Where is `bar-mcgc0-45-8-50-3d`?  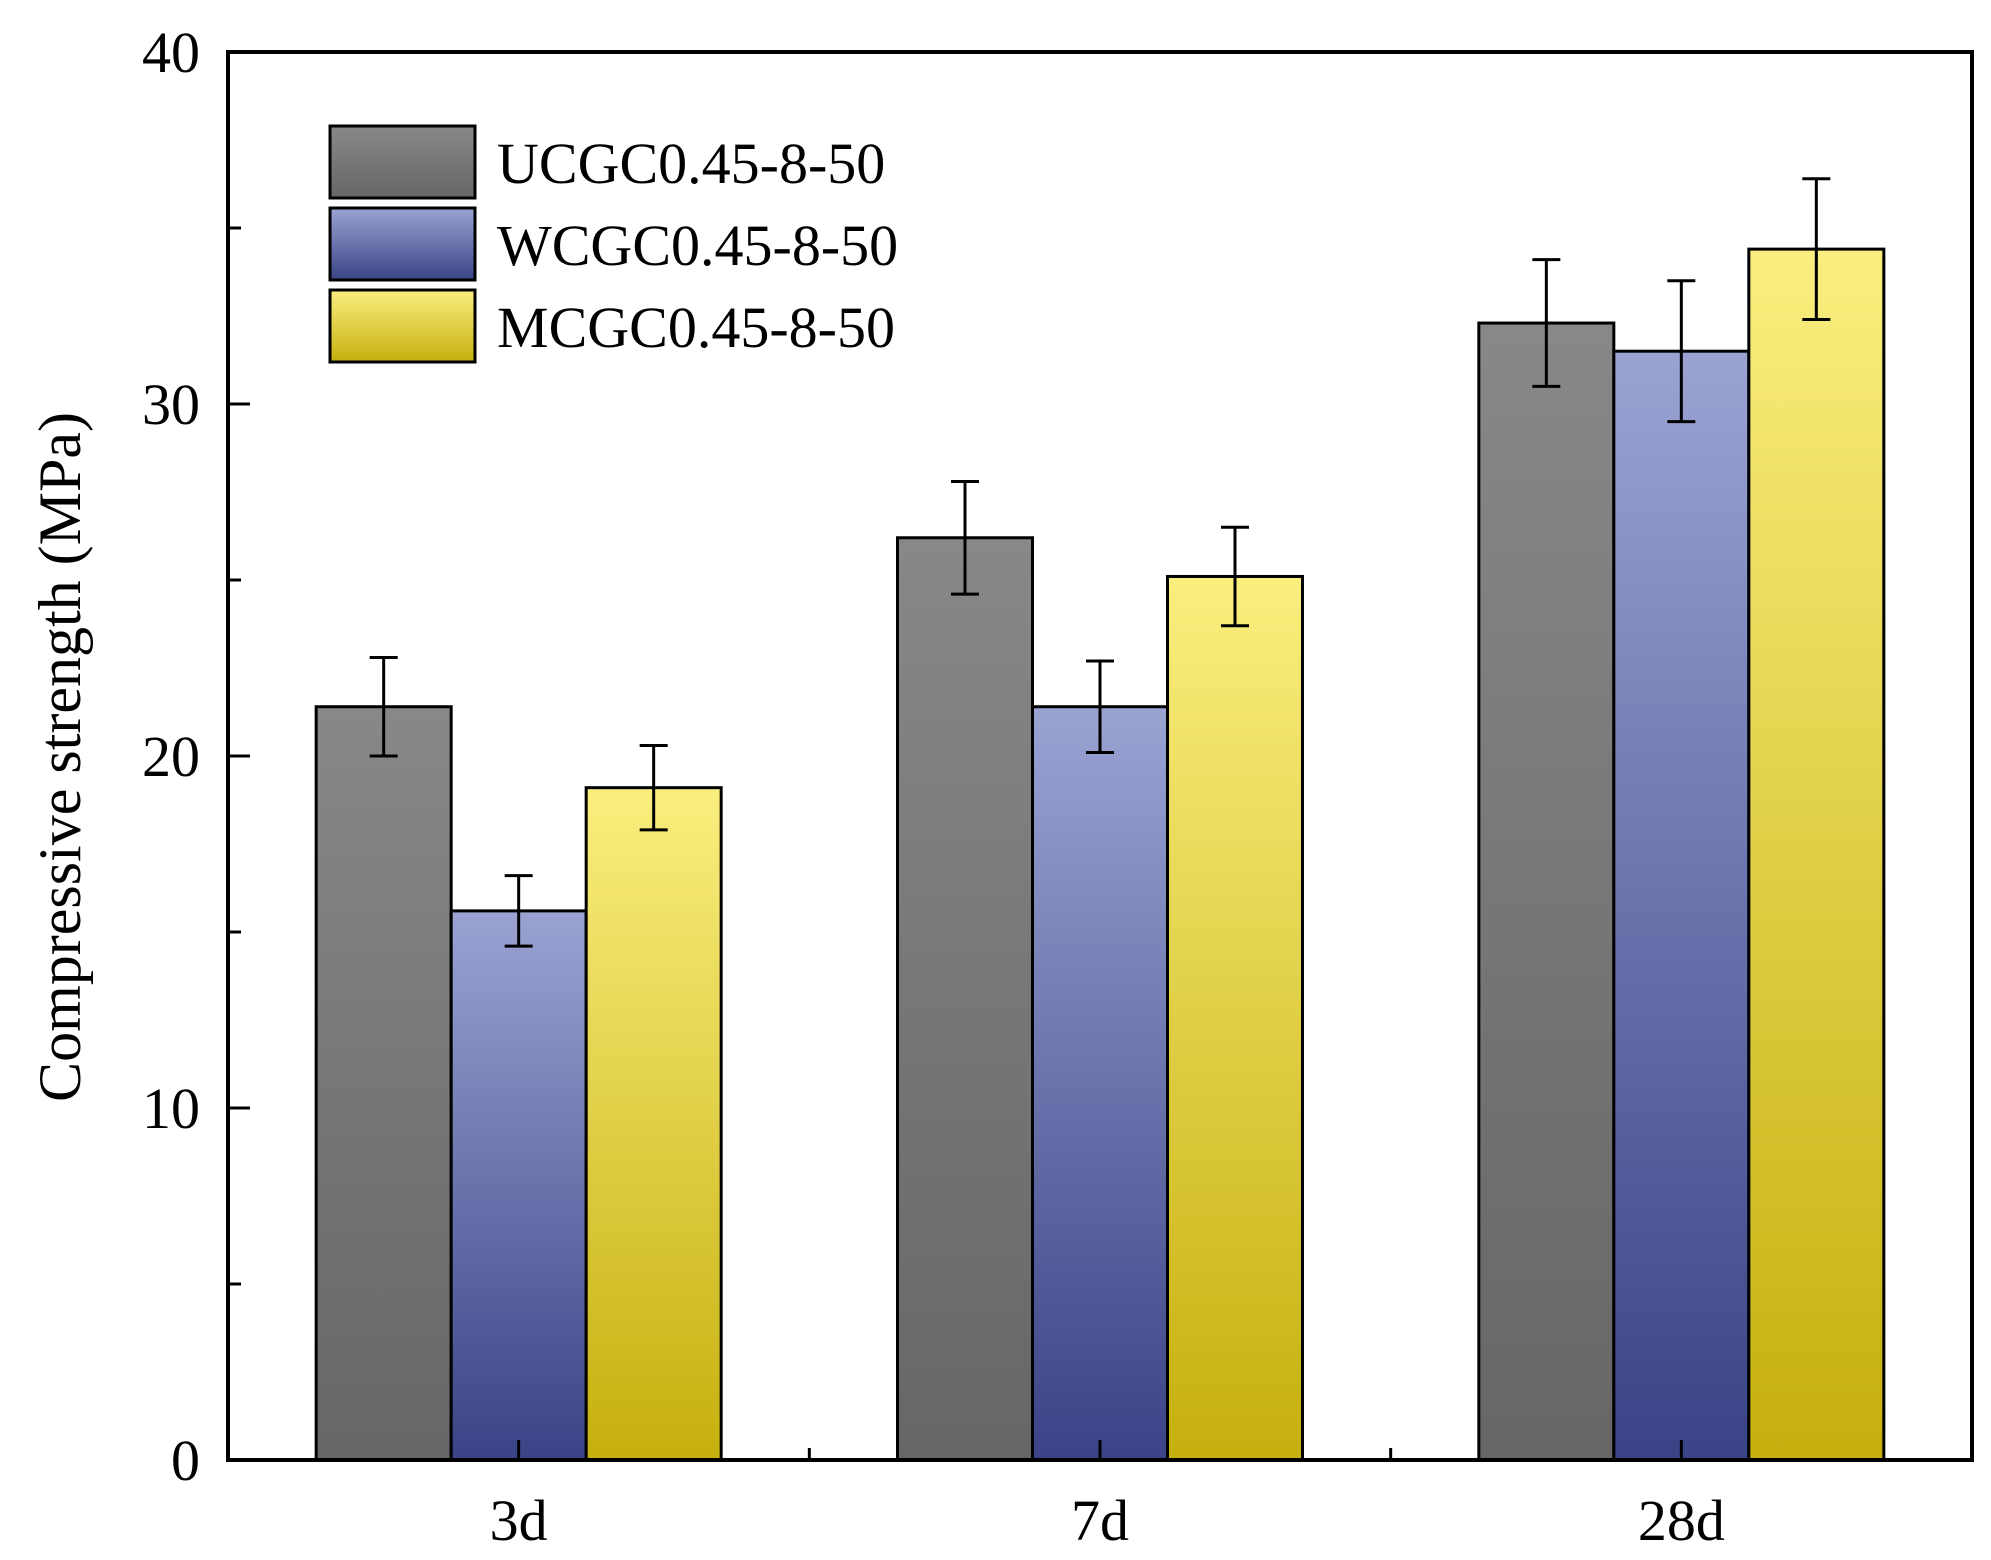
bar-mcgc0-45-8-50-3d is located at coordinates (653, 1124).